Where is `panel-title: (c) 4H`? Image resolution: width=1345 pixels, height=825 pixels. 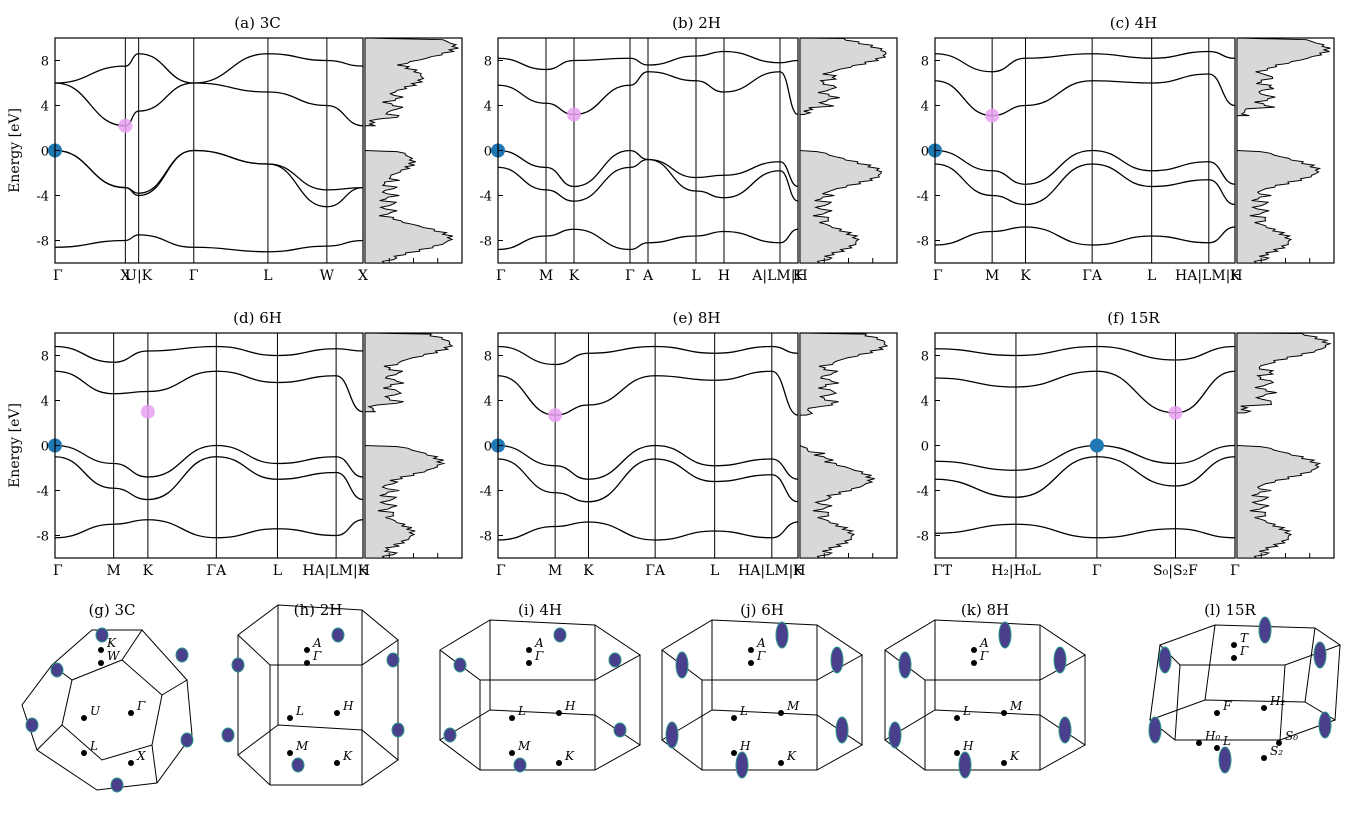 panel-title: (c) 4H is located at coordinates (1134, 23).